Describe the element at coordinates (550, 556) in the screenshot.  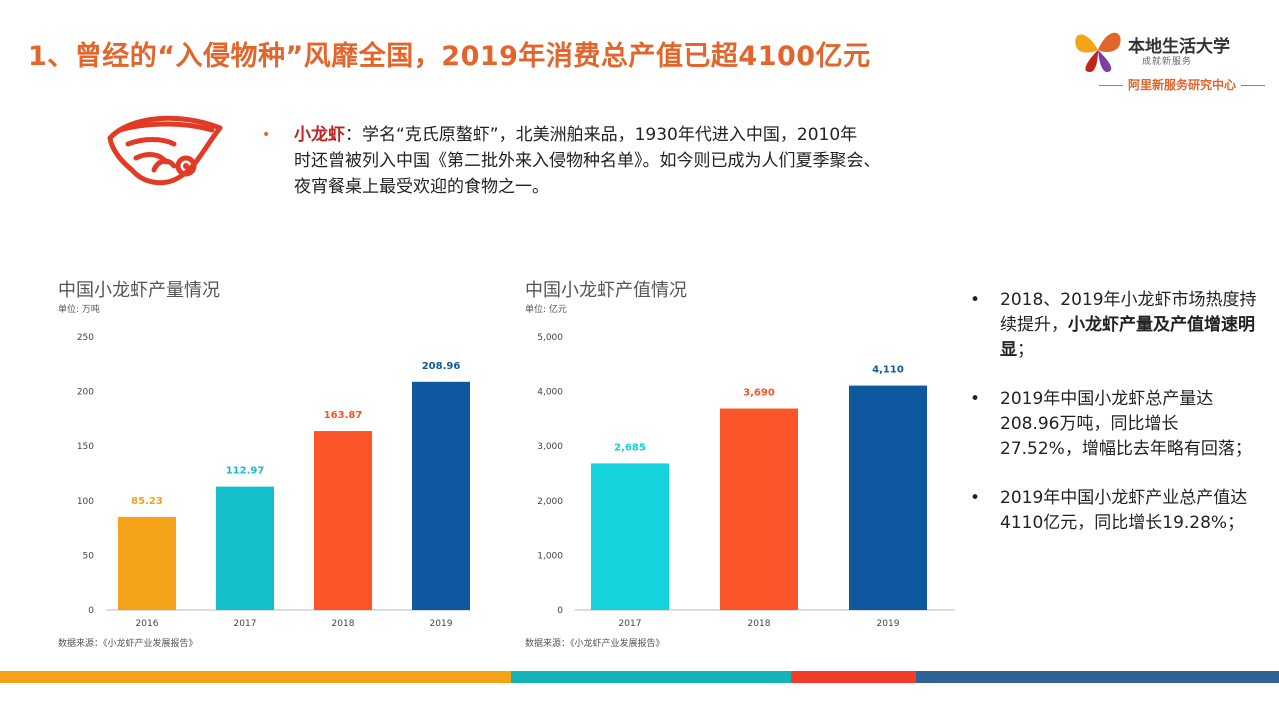
I see `y-tick-label: 1,000` at that location.